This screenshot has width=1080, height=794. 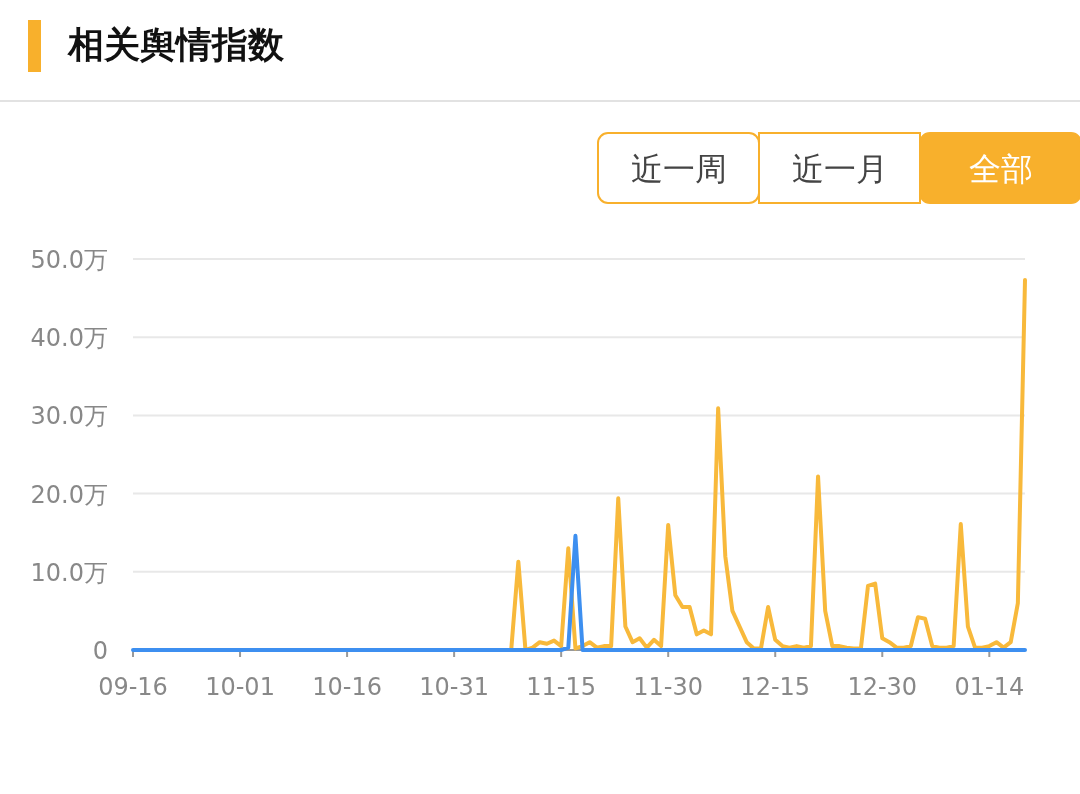 I want to click on y-tick-label: 30.0万, so click(x=69, y=416).